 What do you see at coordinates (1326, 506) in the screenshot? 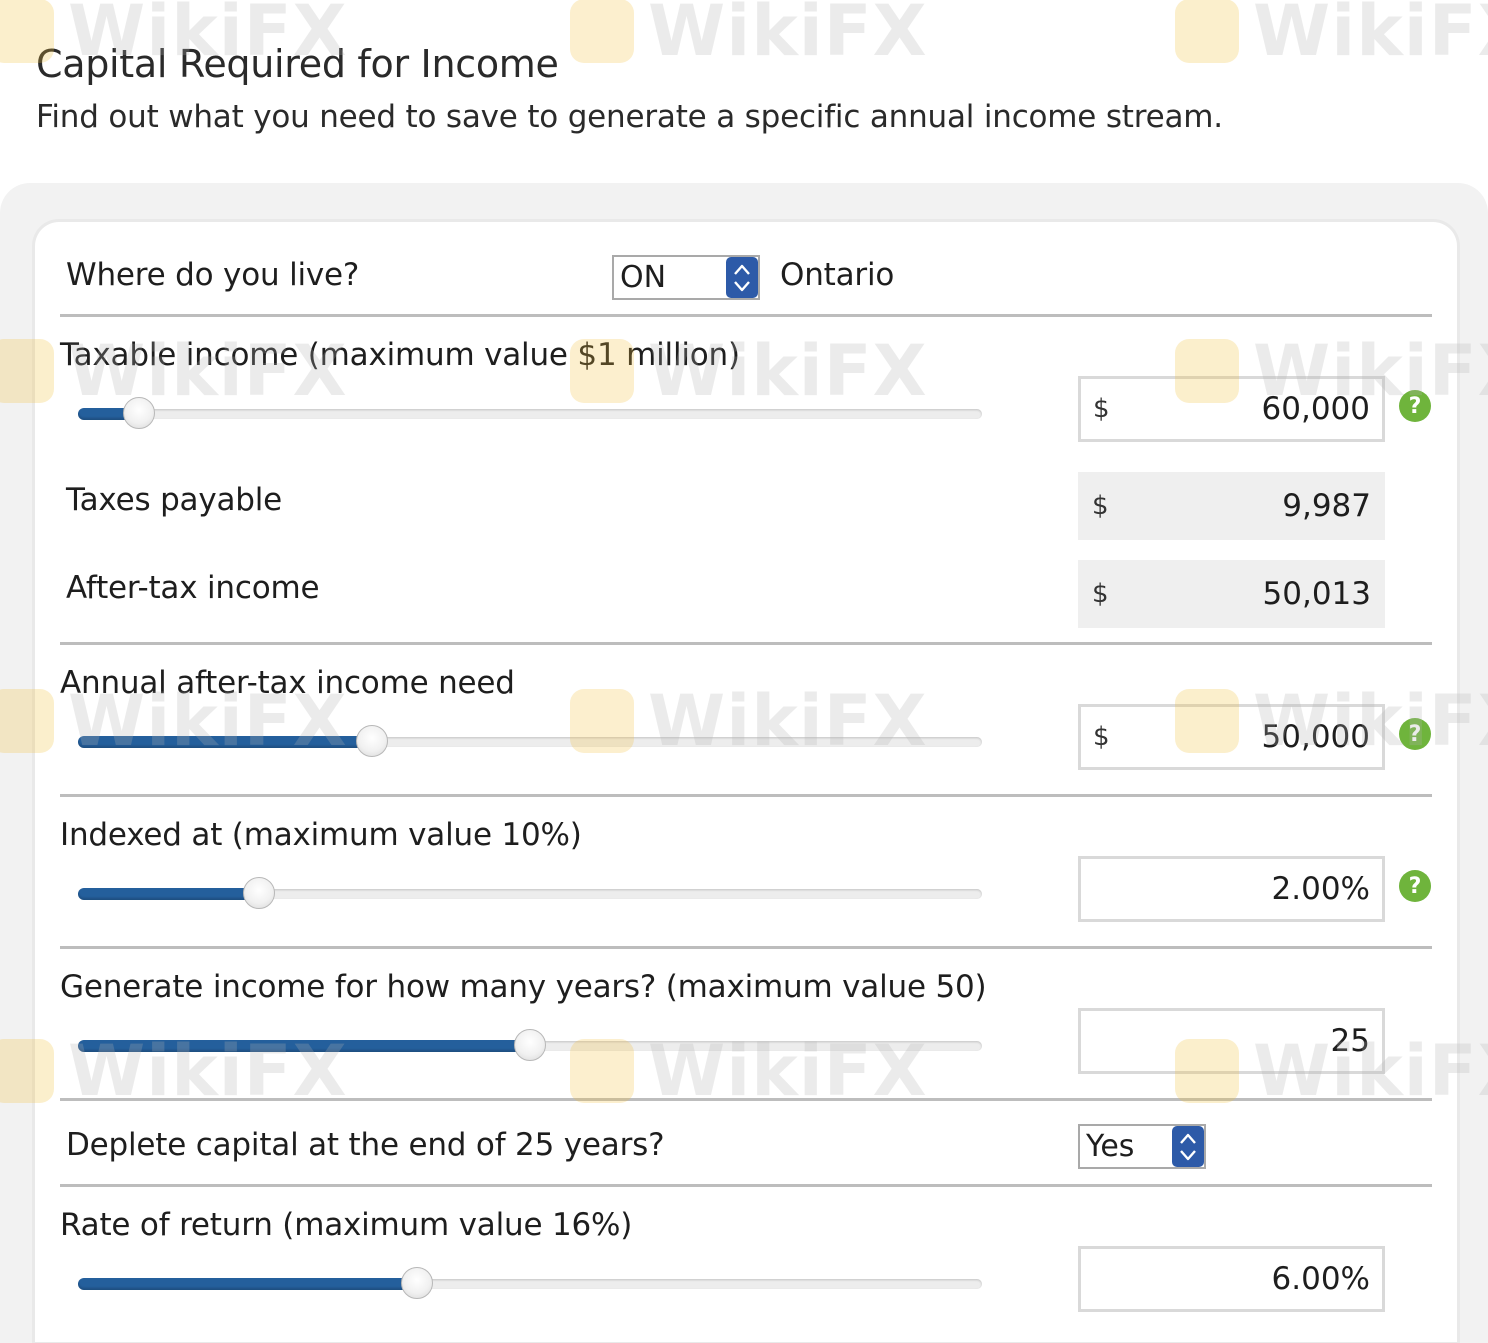
I see `taxes-payable-value: 9,987` at bounding box center [1326, 506].